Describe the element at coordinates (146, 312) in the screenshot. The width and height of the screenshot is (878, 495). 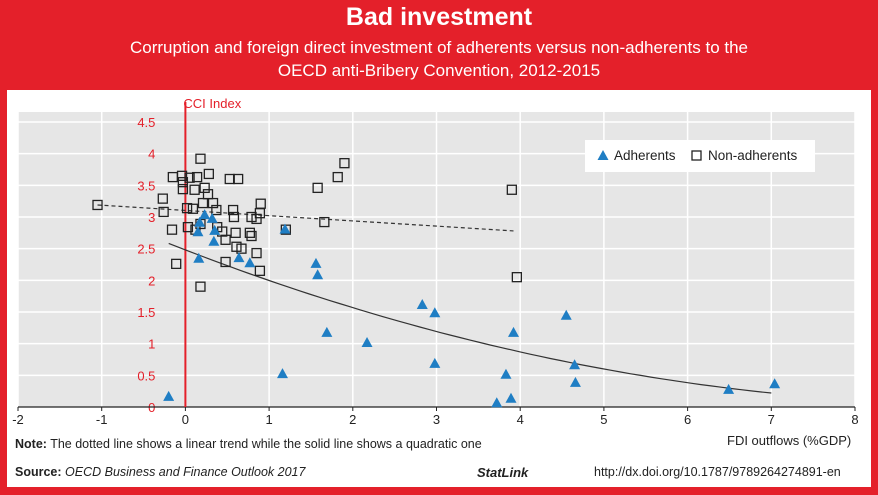
I see `y-tick-label: 1.5` at that location.